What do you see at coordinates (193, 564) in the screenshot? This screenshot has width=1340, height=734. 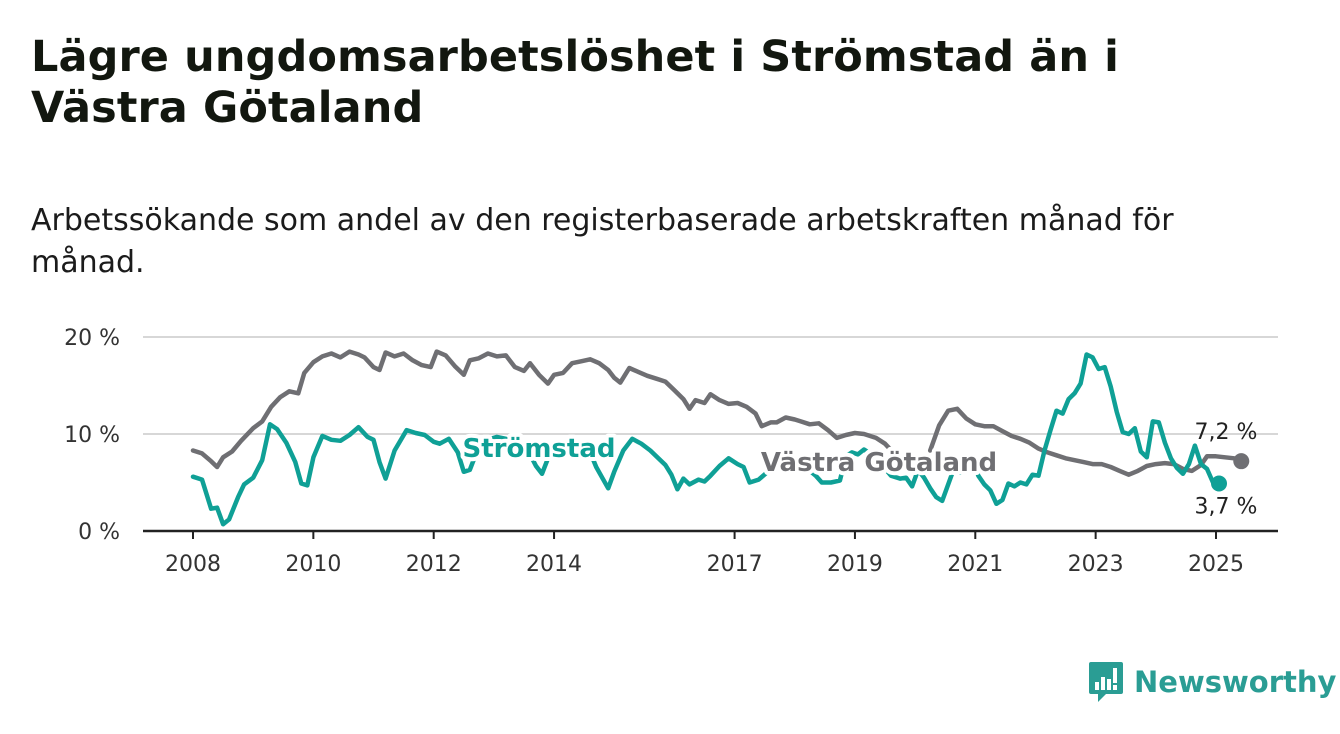 I see `x-tick-label: 2008` at bounding box center [193, 564].